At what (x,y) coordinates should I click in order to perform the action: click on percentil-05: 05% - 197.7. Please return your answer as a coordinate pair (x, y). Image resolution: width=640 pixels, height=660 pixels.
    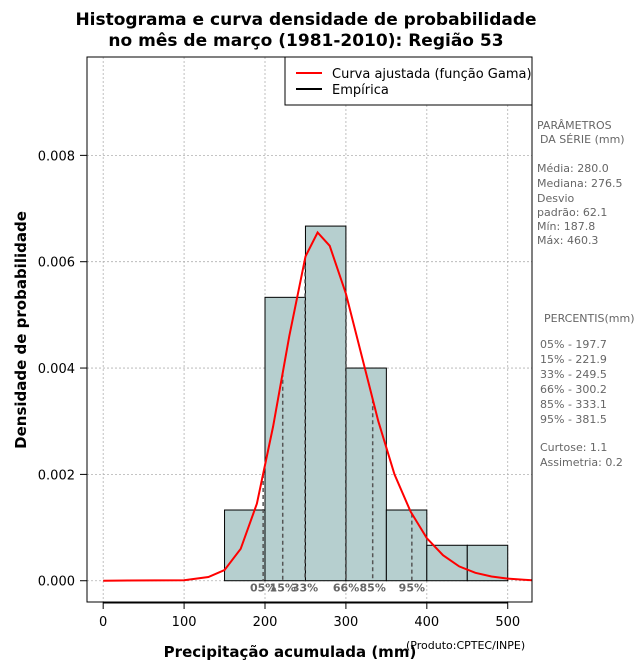
    Looking at the image, I should click on (573, 344).